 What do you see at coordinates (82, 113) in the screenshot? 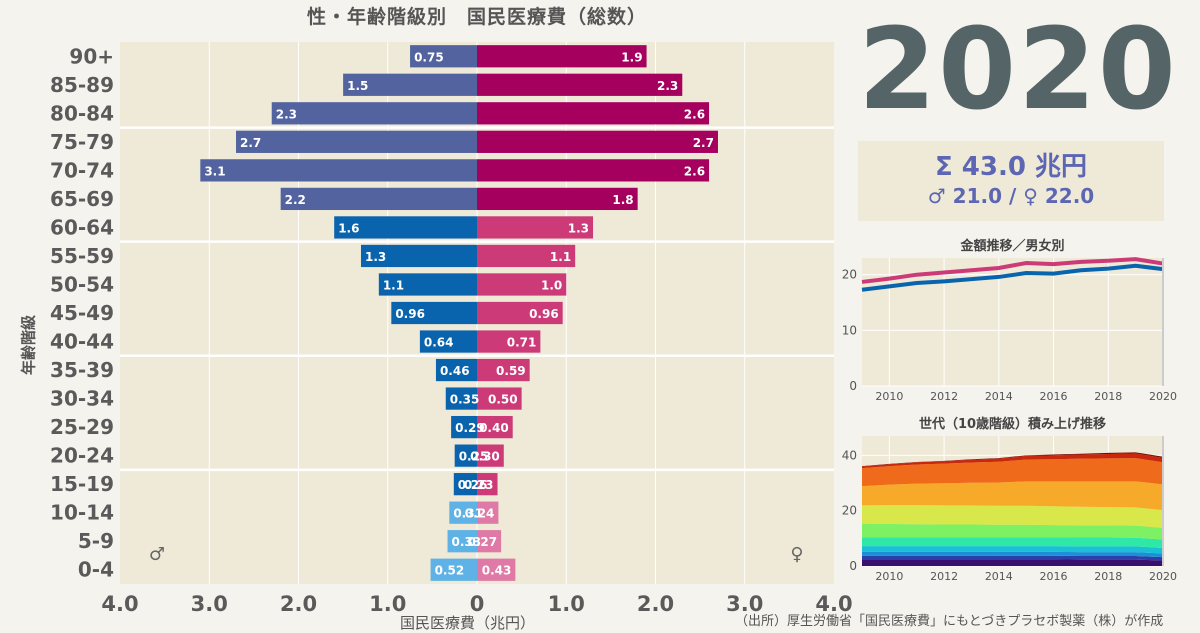
I see `age-tick-label: 80-84` at bounding box center [82, 113].